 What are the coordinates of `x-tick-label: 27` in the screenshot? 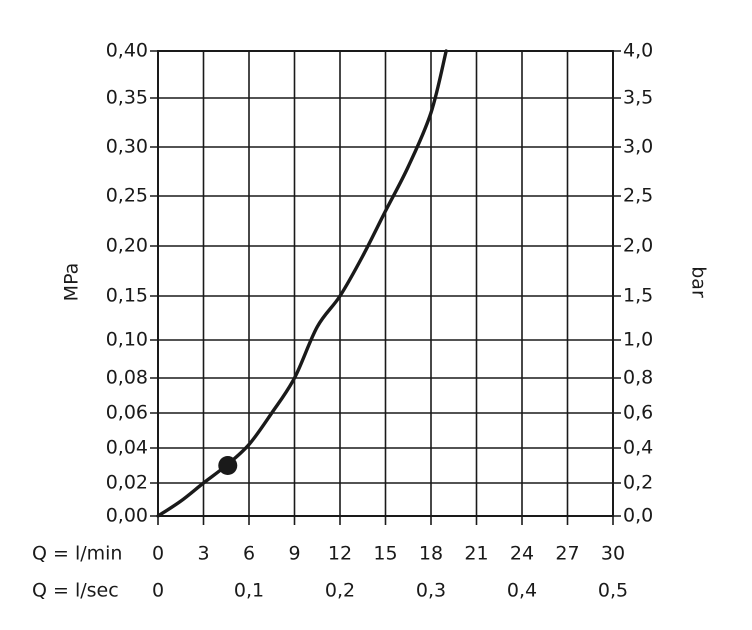 It's located at (567, 554).